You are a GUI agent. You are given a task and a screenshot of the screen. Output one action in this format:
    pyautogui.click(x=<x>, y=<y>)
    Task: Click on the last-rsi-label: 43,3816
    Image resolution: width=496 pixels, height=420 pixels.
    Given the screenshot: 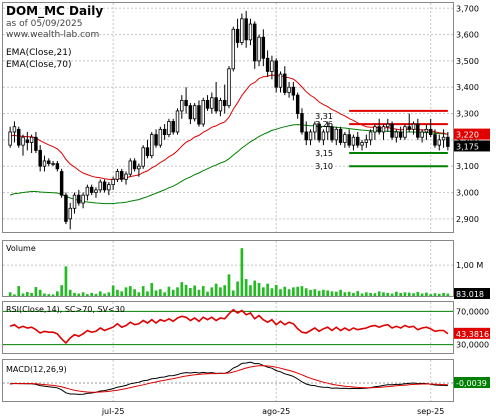 What is the action you would take?
    pyautogui.click(x=472, y=334)
    